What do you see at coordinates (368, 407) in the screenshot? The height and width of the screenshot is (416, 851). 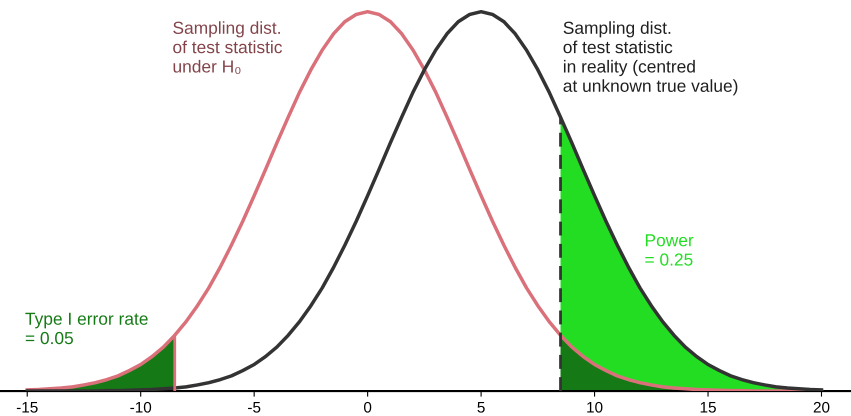 I see `x-tick-label: 0` at bounding box center [368, 407].